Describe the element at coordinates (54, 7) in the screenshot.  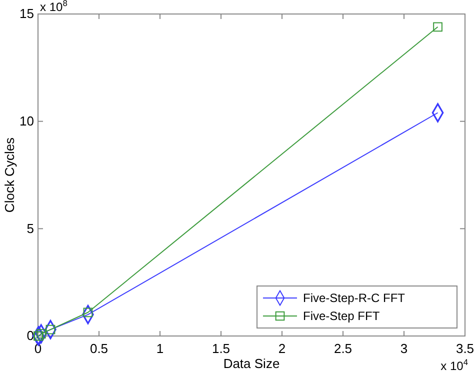
I see `text: x 10$^{8}$` at that location.